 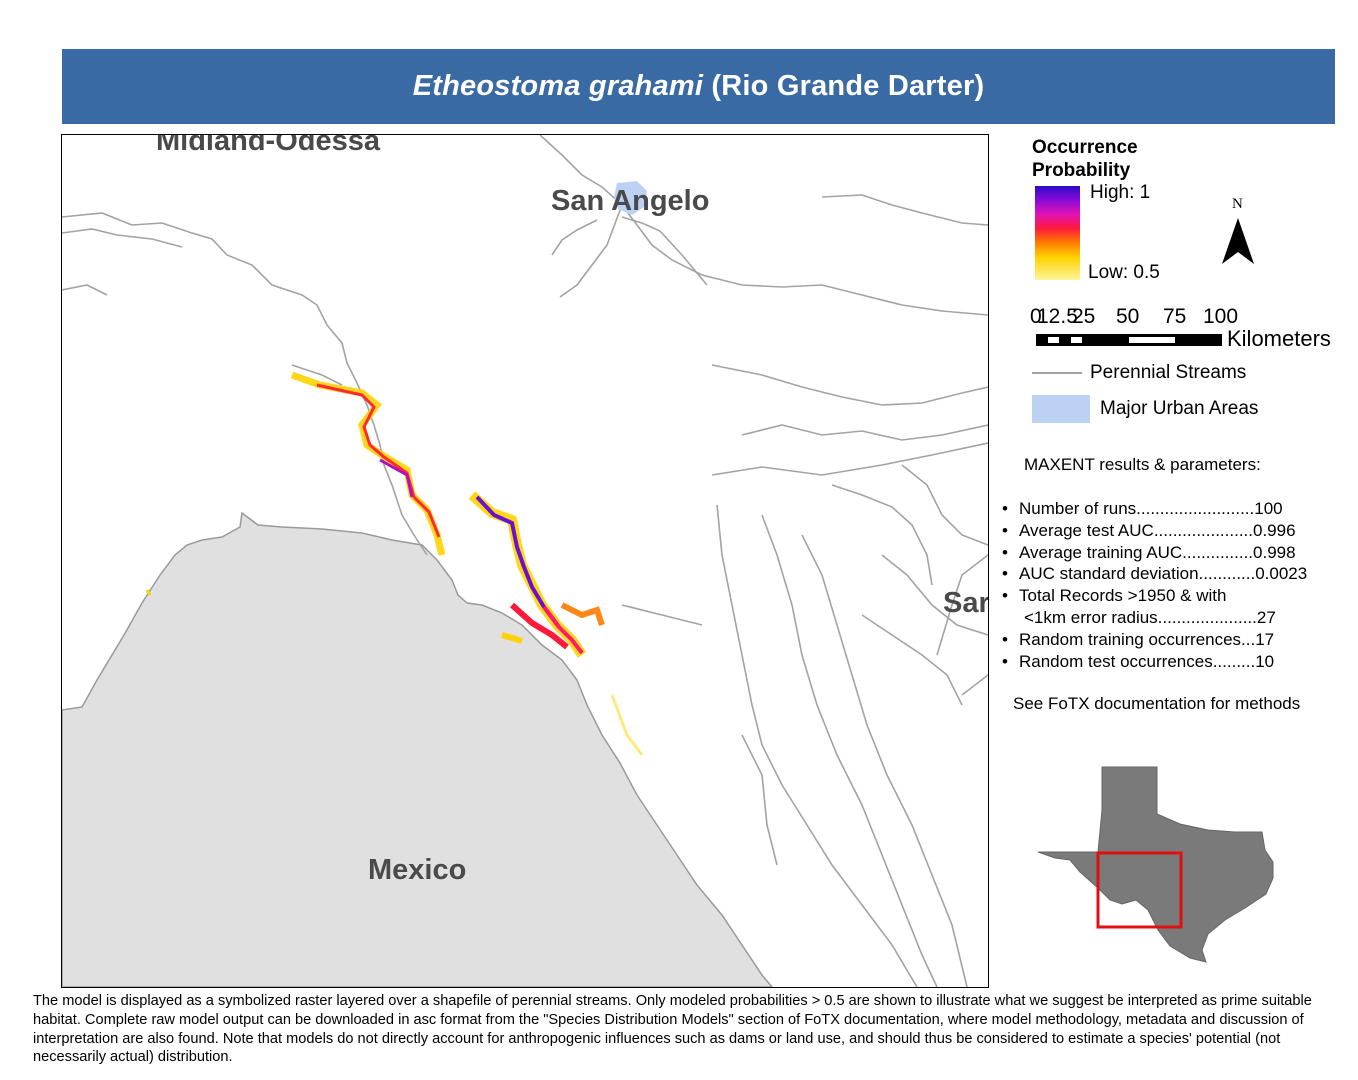 What do you see at coordinates (1142, 464) in the screenshot?
I see `results-title: MAXENT results & parameters:` at bounding box center [1142, 464].